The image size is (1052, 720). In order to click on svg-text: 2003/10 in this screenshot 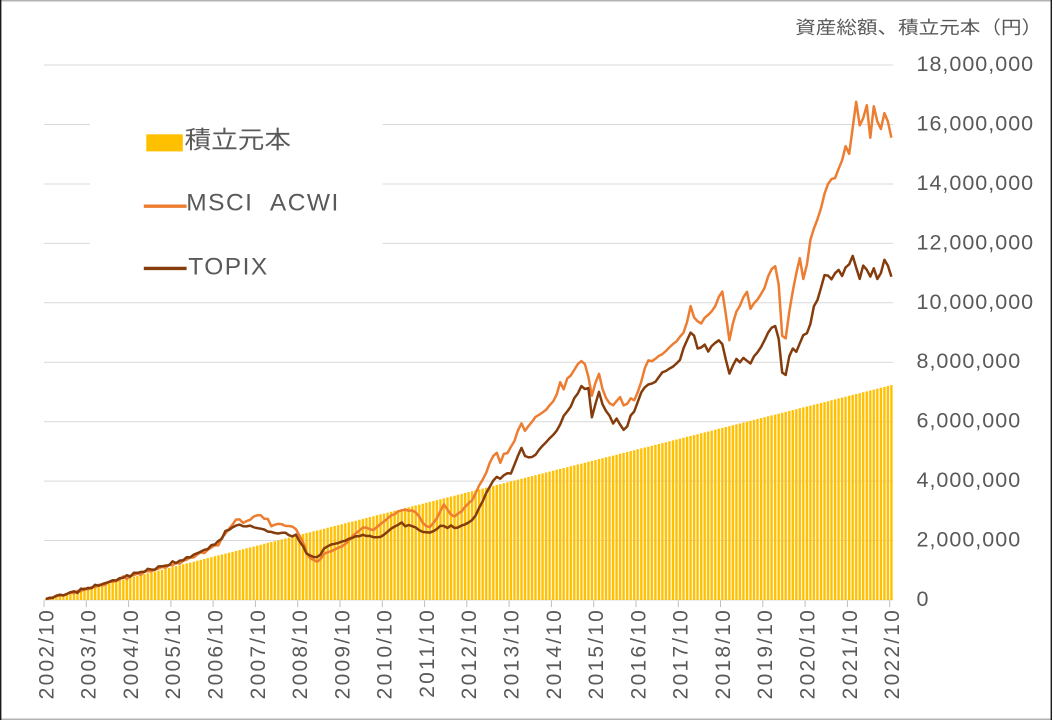, I will do `click(89, 653)`.